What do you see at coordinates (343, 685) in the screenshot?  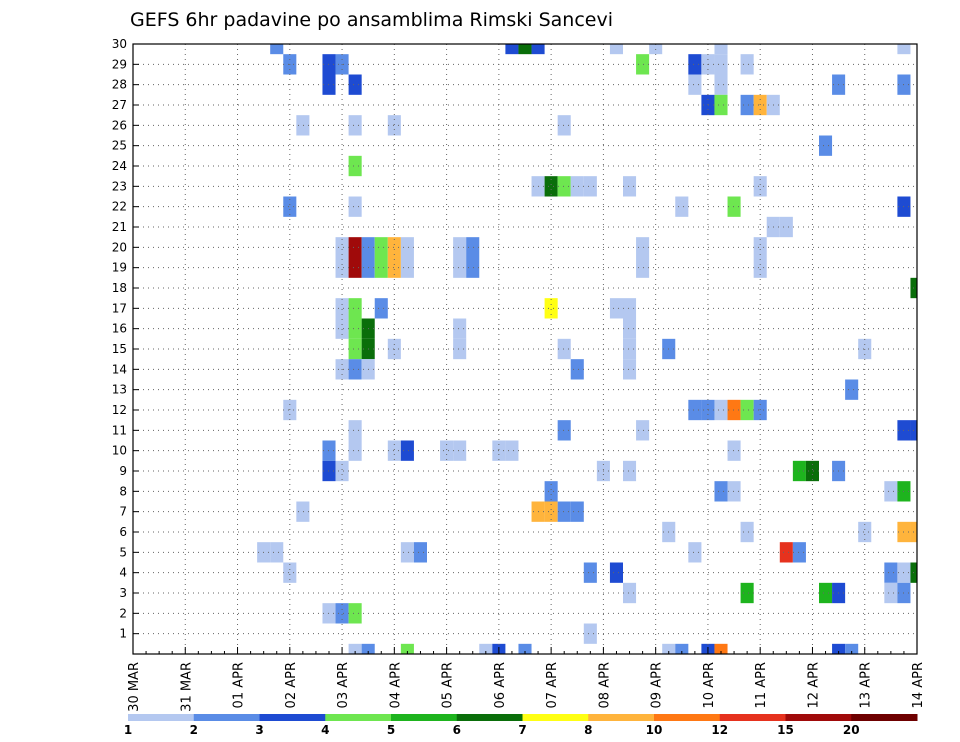 I see `x-tick-label: 03 APR` at bounding box center [343, 685].